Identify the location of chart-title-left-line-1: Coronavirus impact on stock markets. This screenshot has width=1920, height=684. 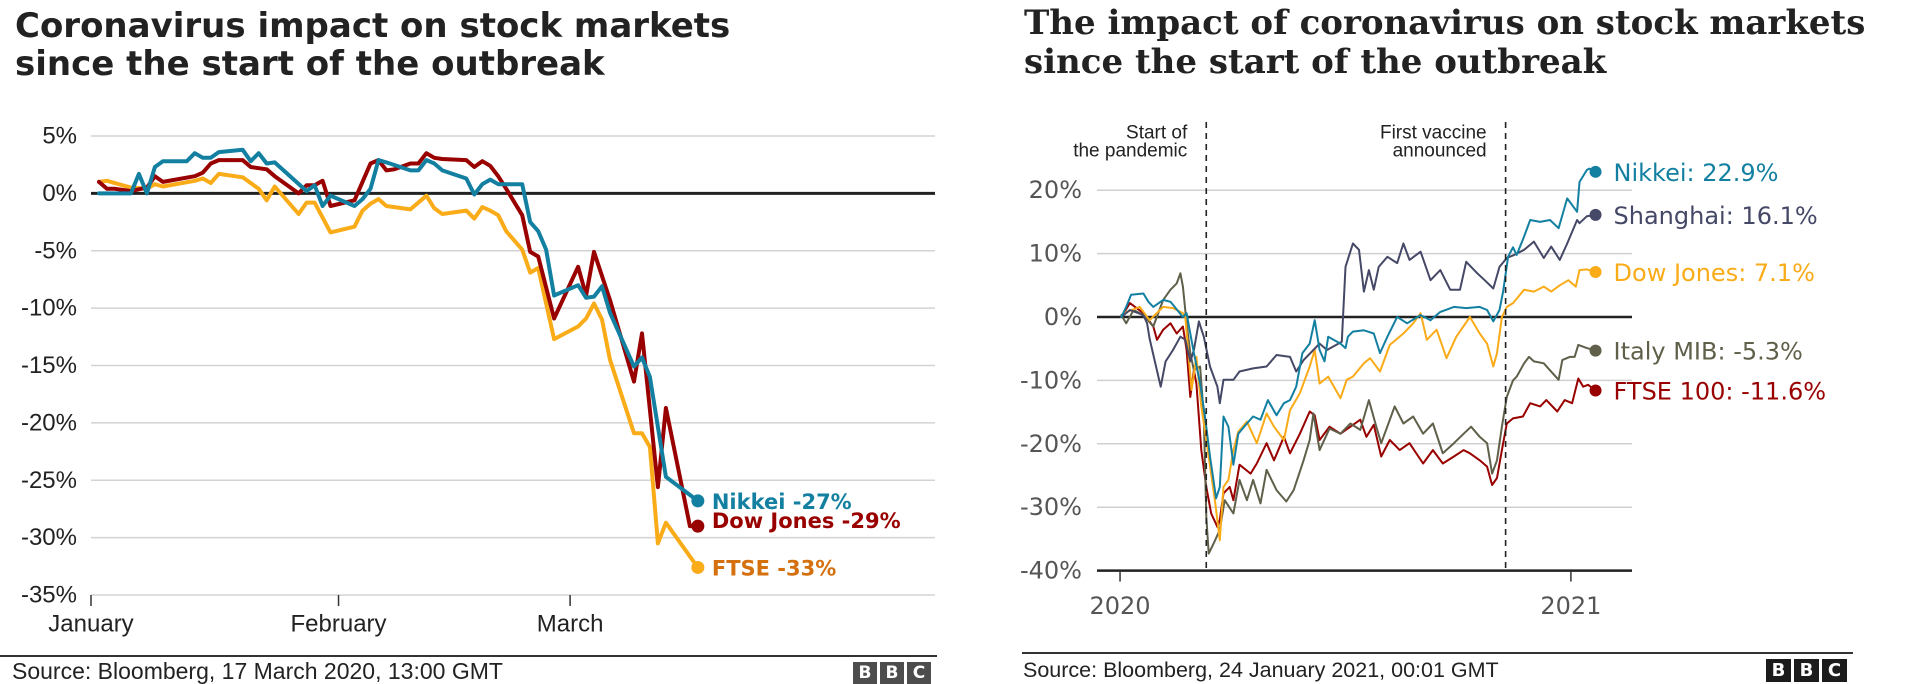
(373, 26).